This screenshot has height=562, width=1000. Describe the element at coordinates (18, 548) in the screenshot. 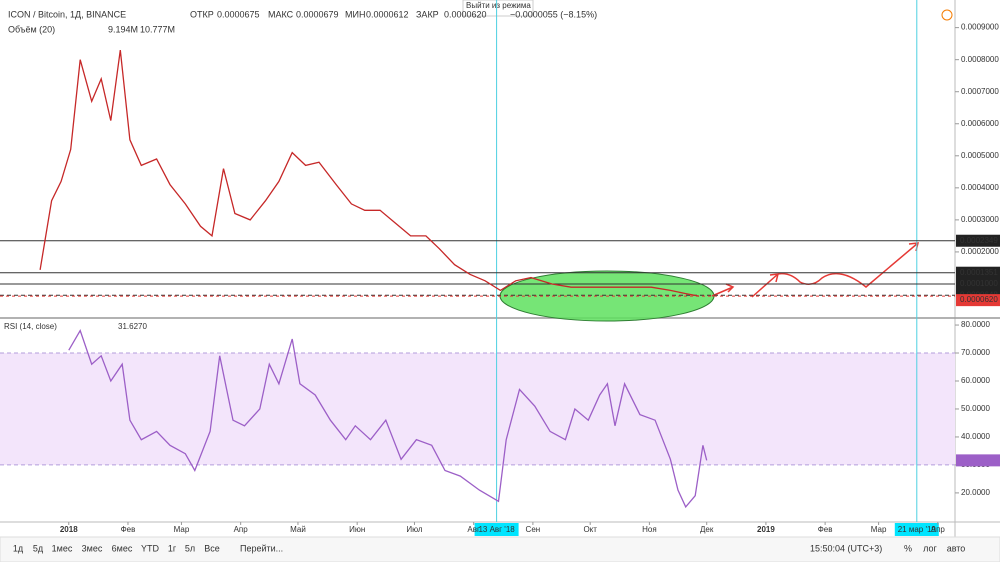

I see `range-button: 1д` at that location.